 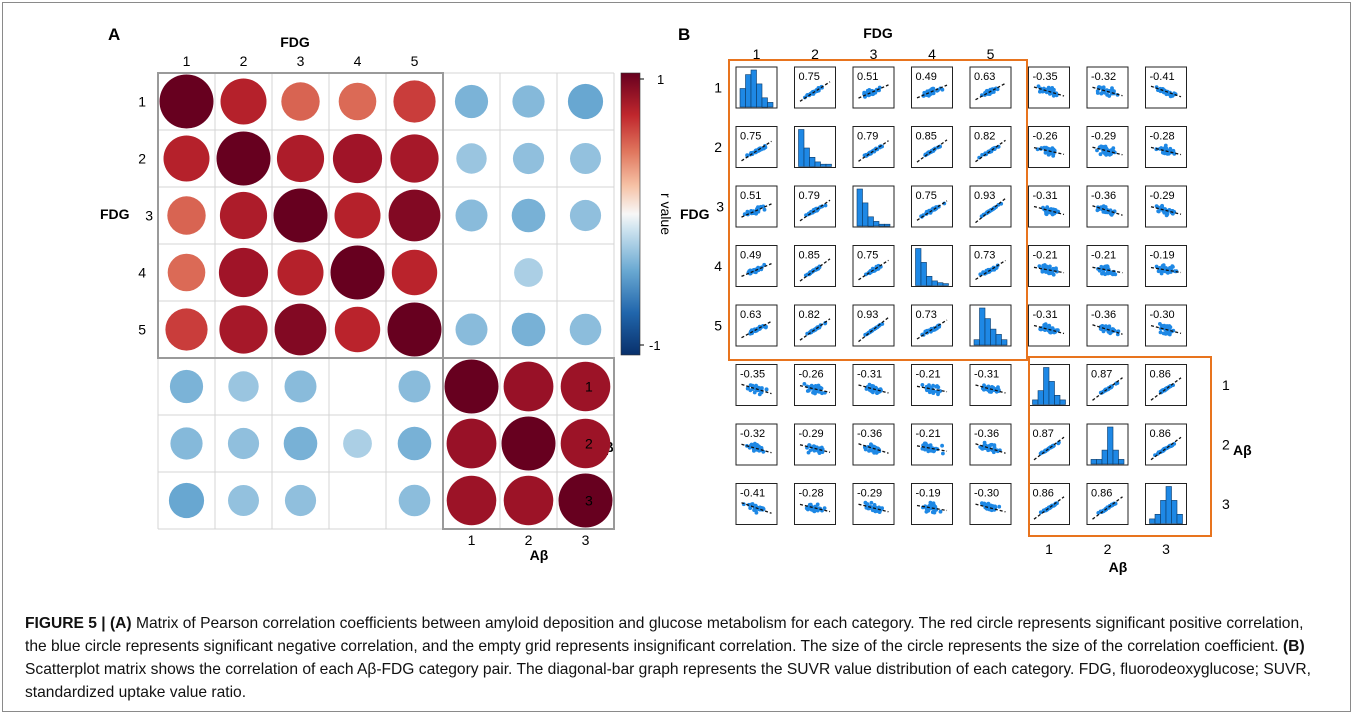 I want to click on caption-part-a-label: (A), so click(x=120, y=623).